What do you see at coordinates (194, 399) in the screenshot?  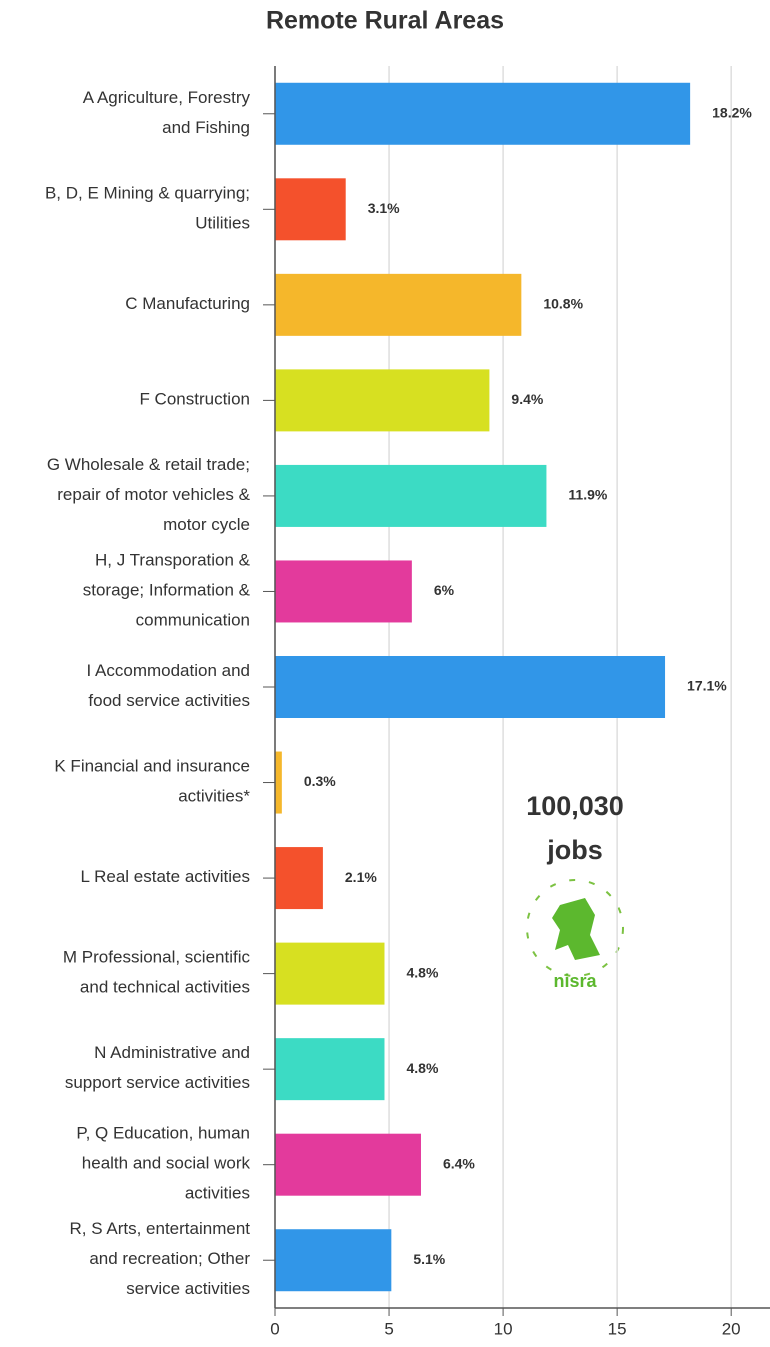 I see `y-tick-label: F Construction` at bounding box center [194, 399].